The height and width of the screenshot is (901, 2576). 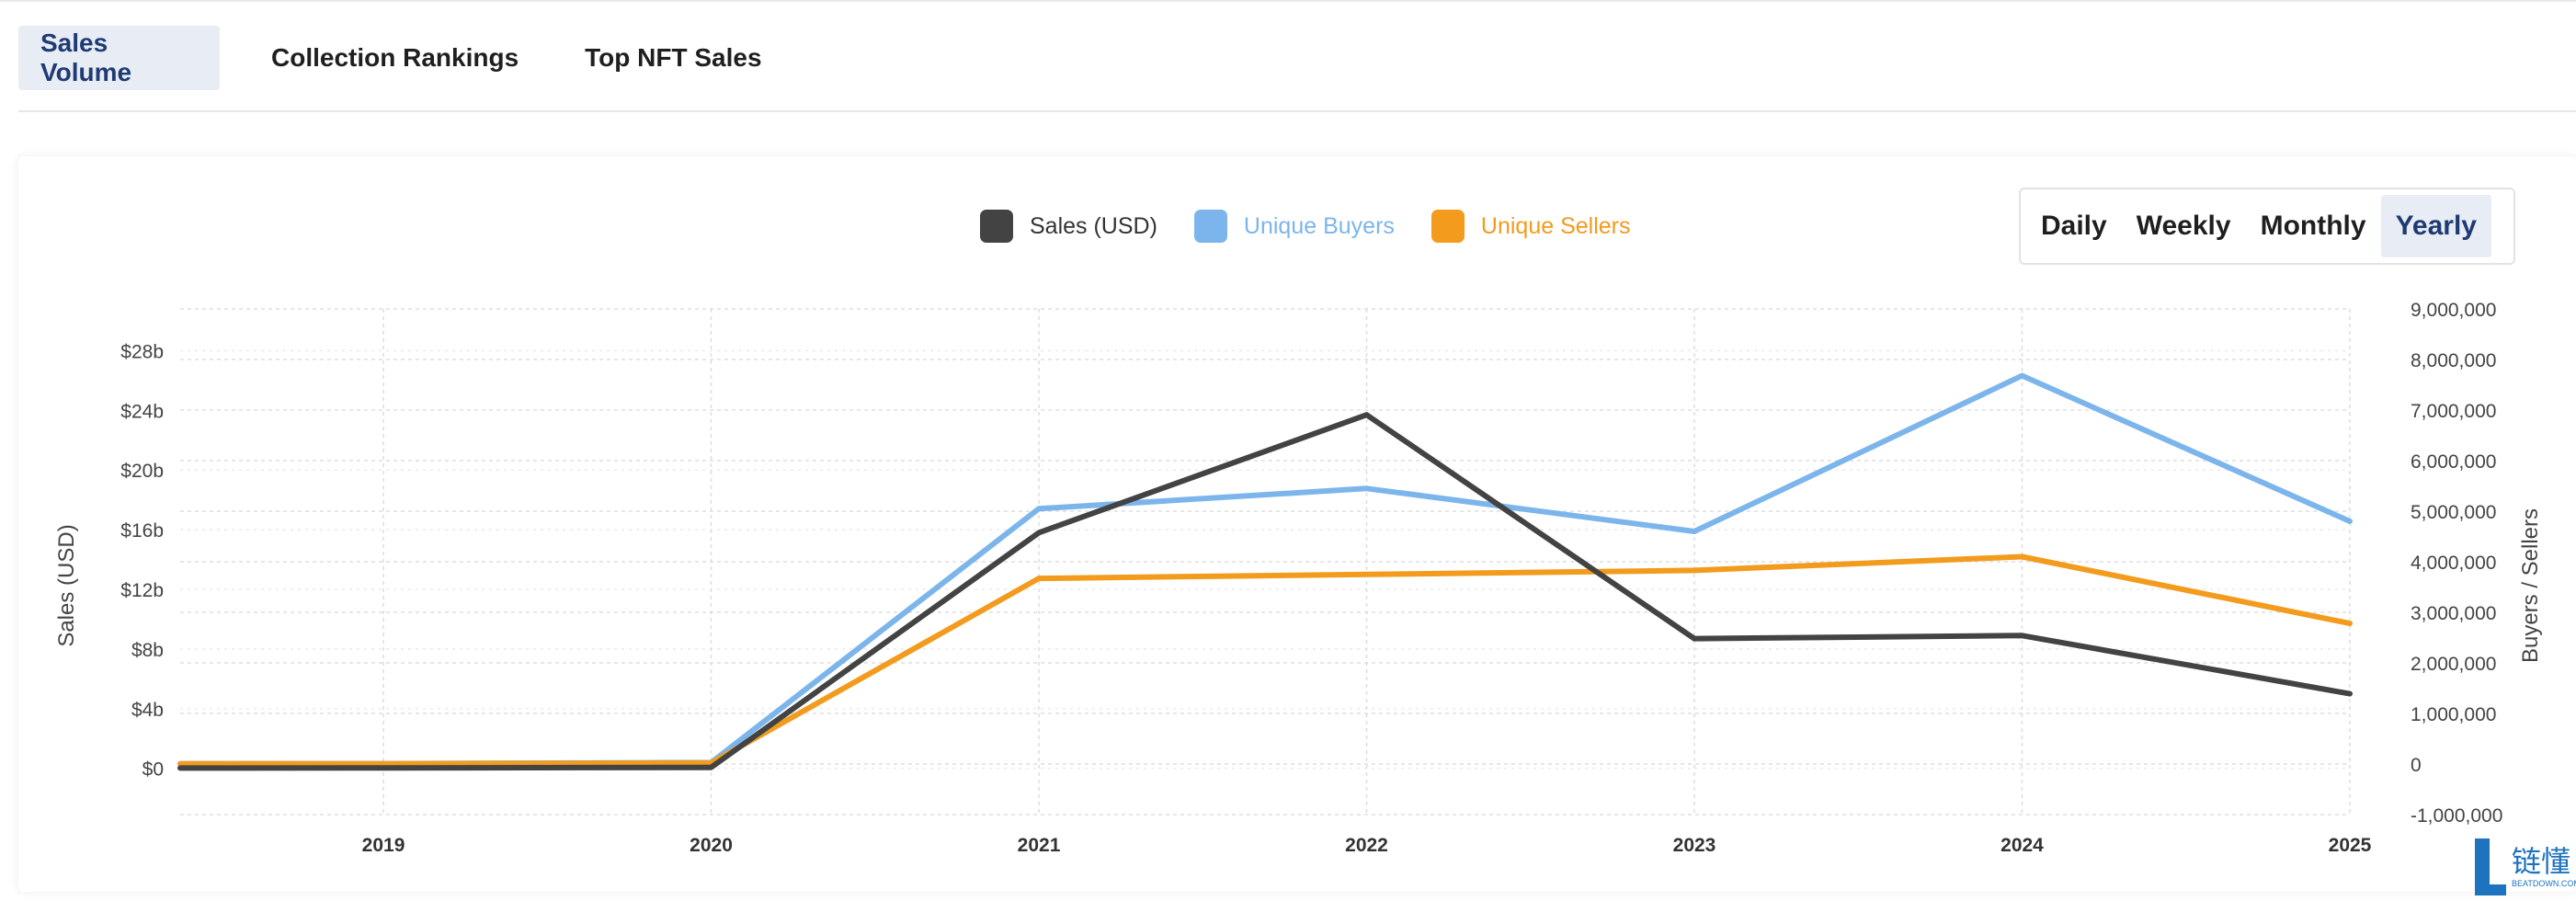 What do you see at coordinates (383, 845) in the screenshot?
I see `x-tick-label: 2019` at bounding box center [383, 845].